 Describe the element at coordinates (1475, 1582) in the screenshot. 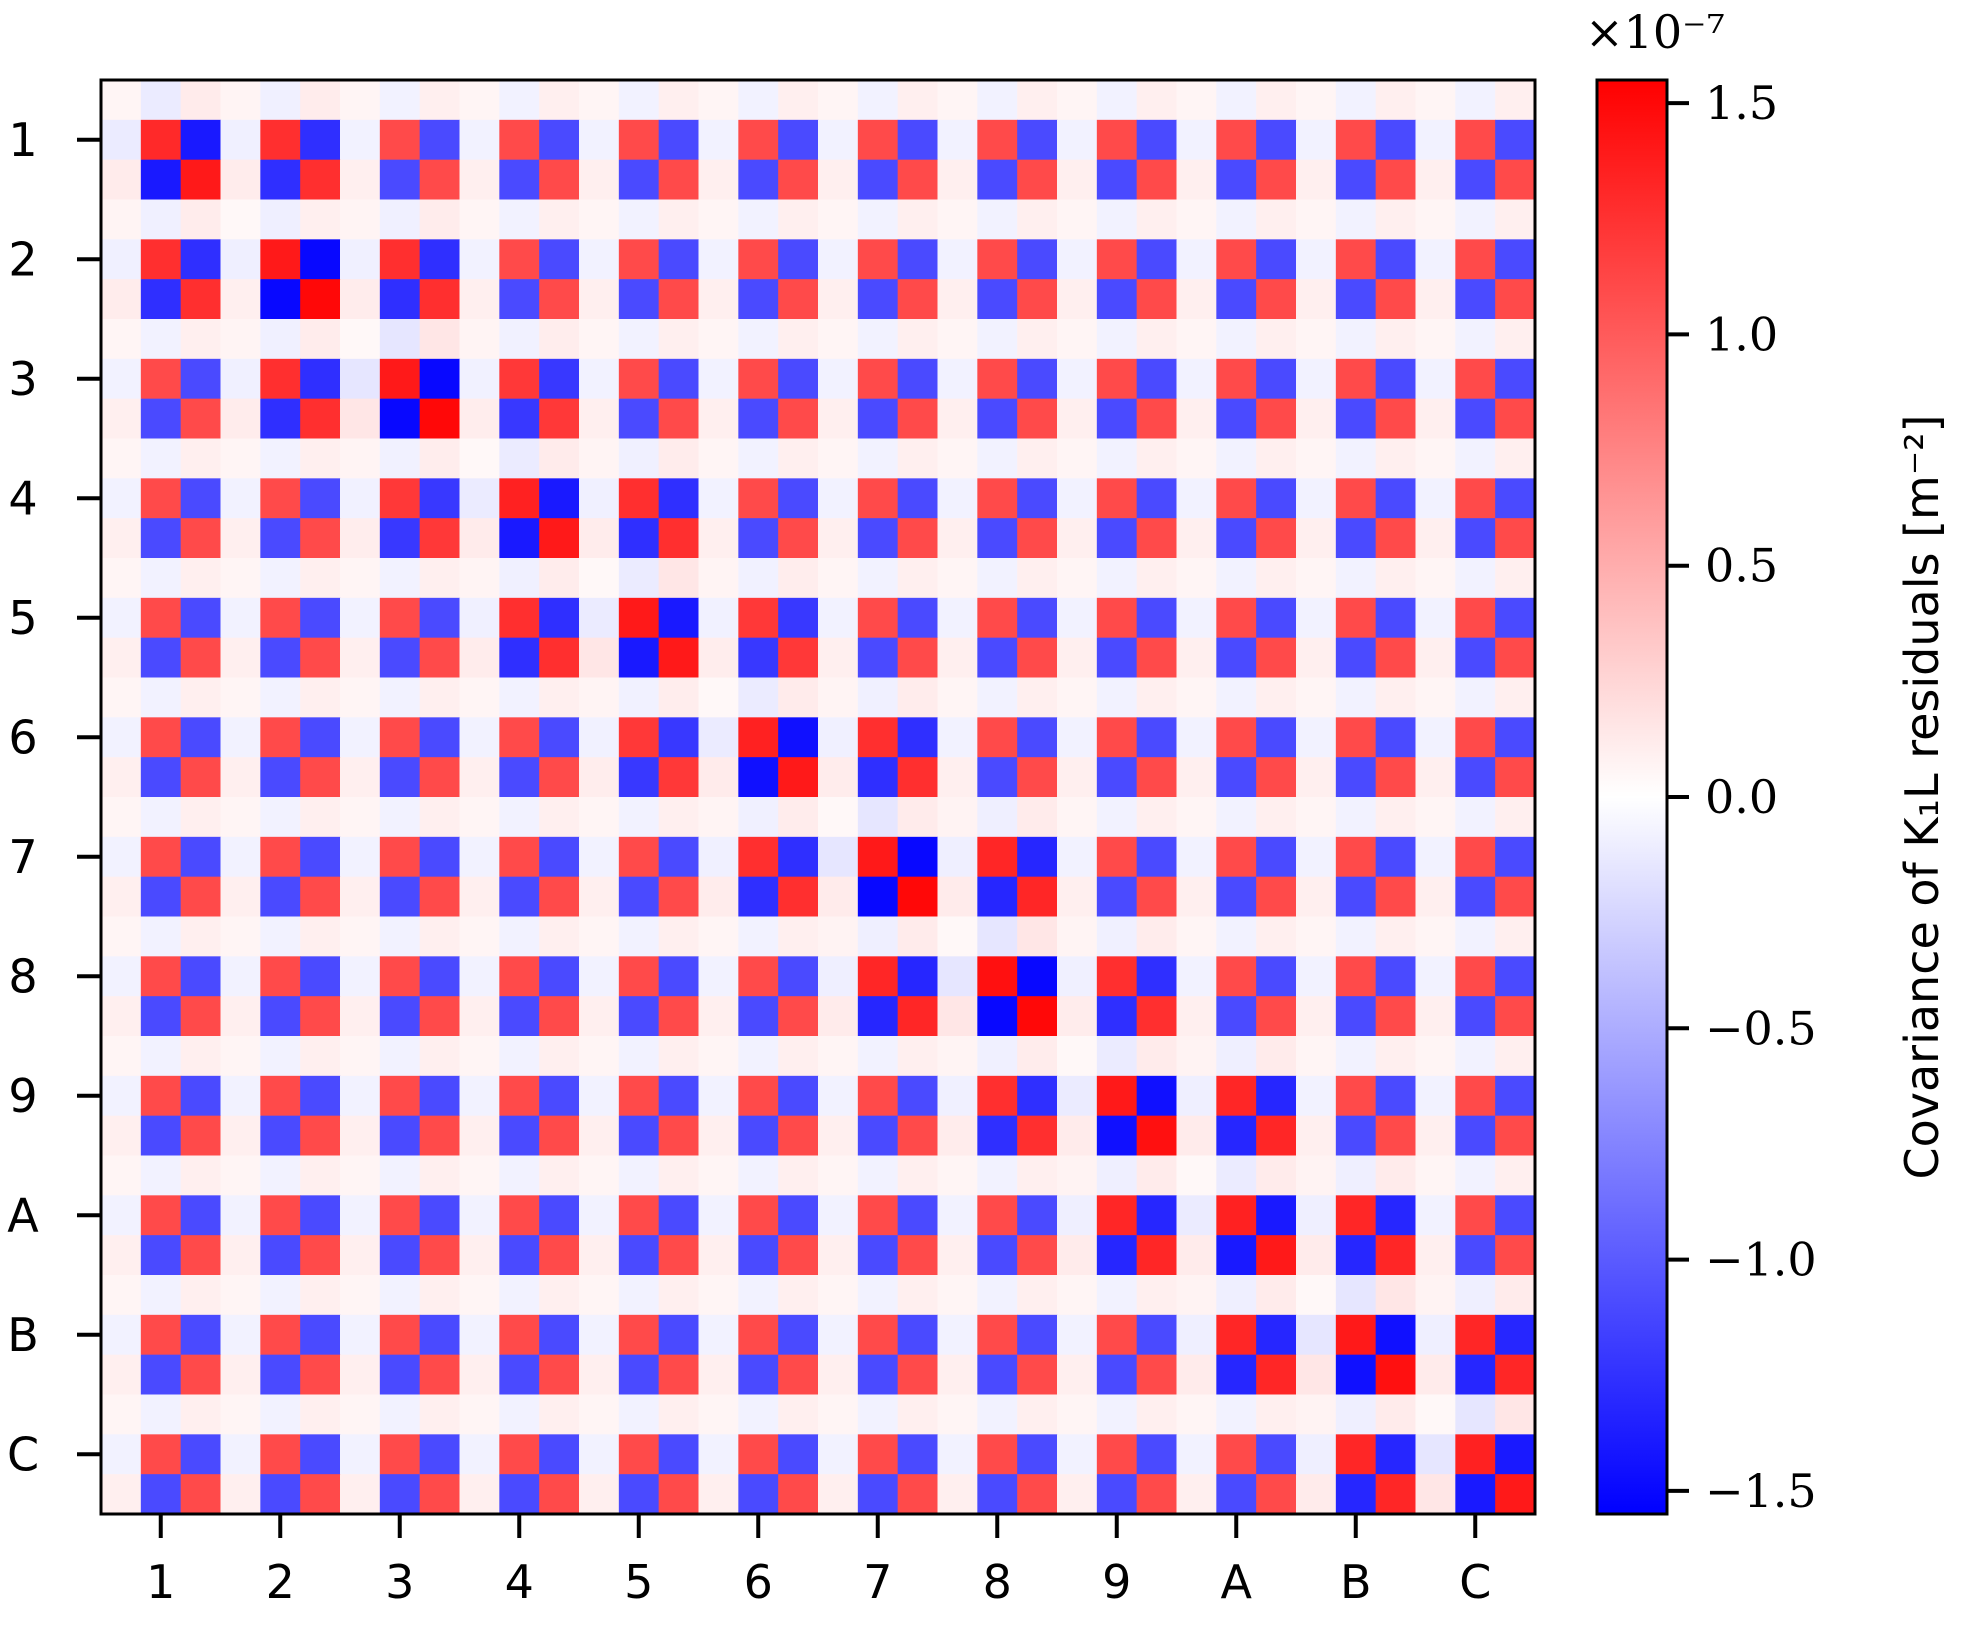

I see `x-tick-label: C` at that location.